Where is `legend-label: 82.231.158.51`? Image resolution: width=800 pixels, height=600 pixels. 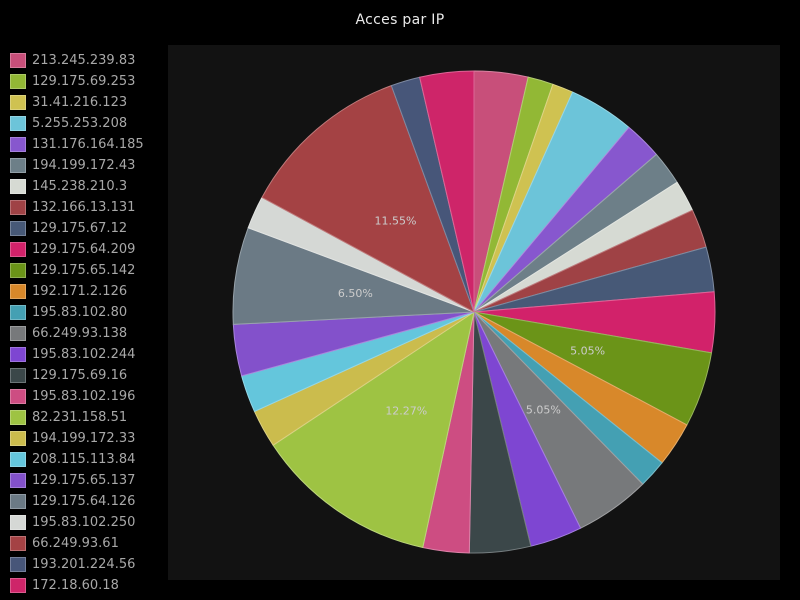
legend-label: 82.231.158.51 is located at coordinates (80, 417).